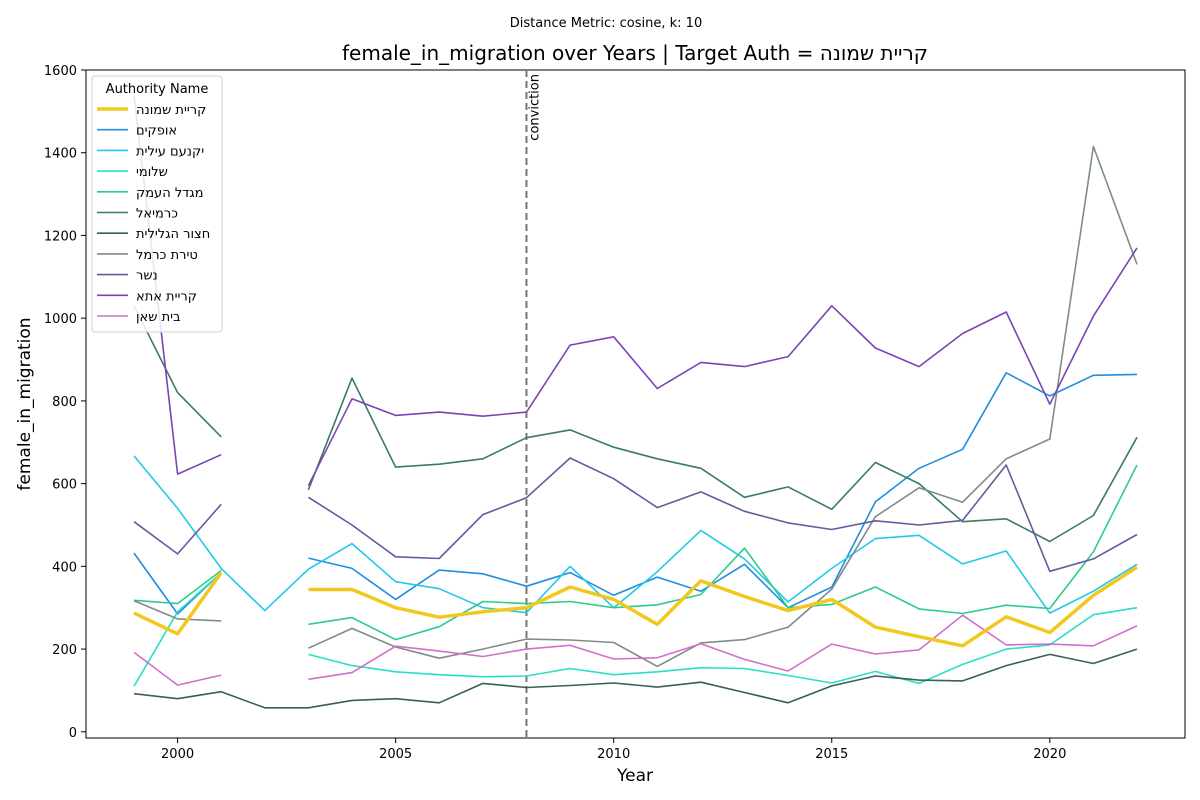 This screenshot has height=800, width=1200. Describe the element at coordinates (25, 403) in the screenshot. I see `y-axis-label: female_in_migration` at that location.